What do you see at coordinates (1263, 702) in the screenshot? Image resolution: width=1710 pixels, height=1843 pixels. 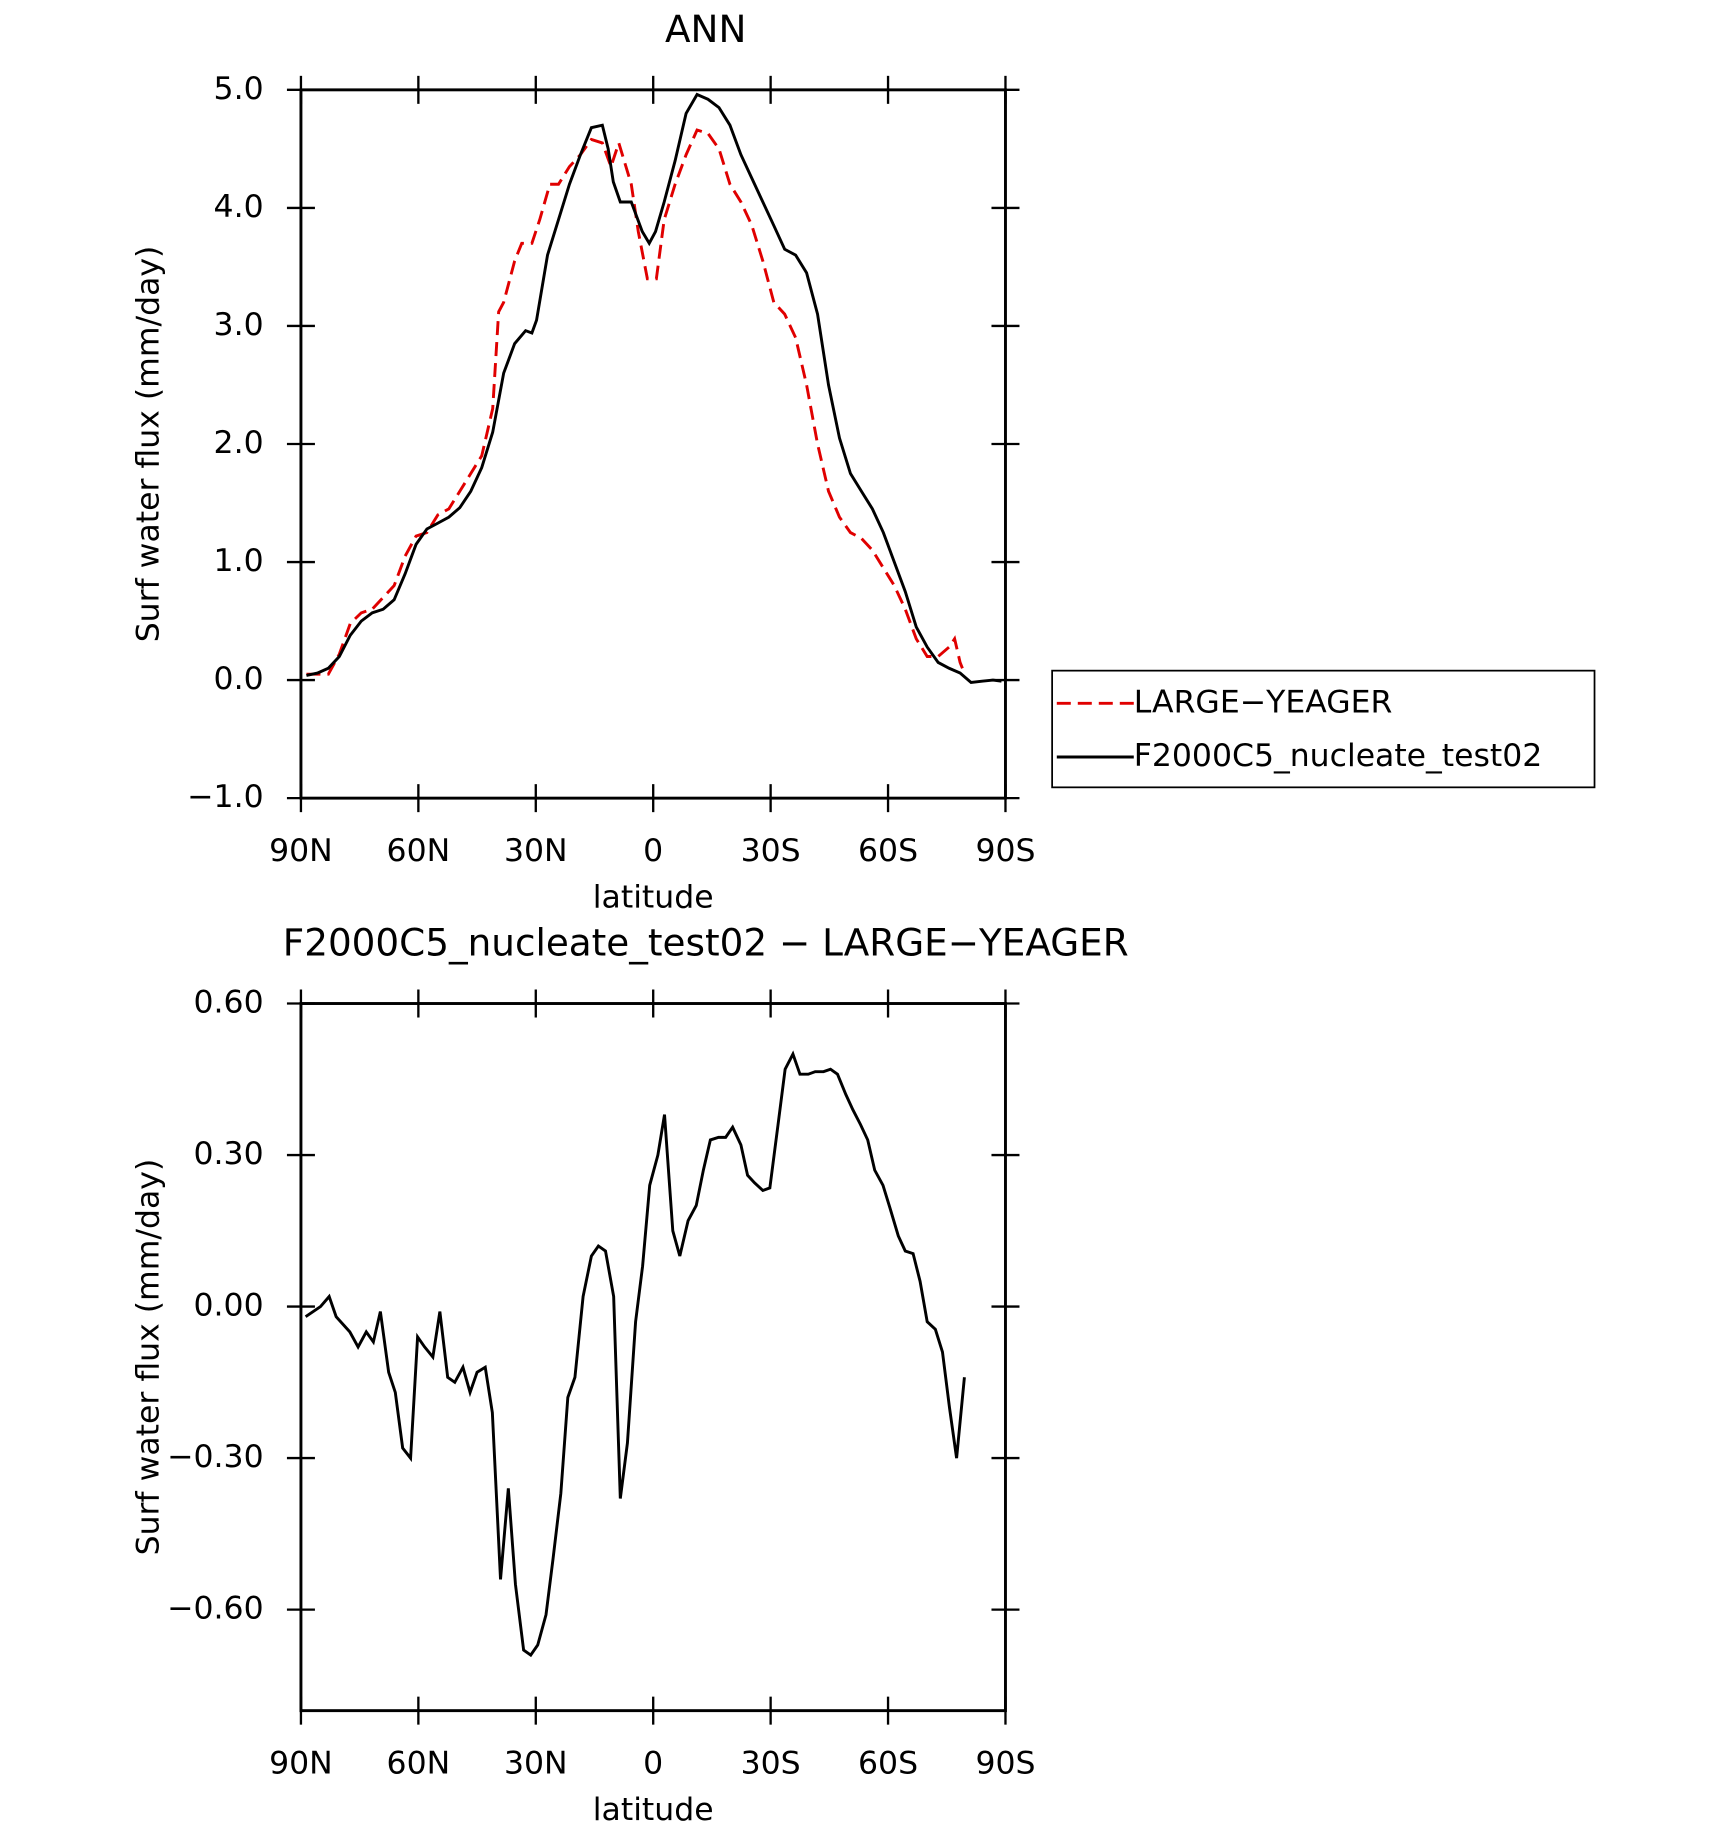 I see `legend-label: LARGE−YEAGER` at bounding box center [1263, 702].